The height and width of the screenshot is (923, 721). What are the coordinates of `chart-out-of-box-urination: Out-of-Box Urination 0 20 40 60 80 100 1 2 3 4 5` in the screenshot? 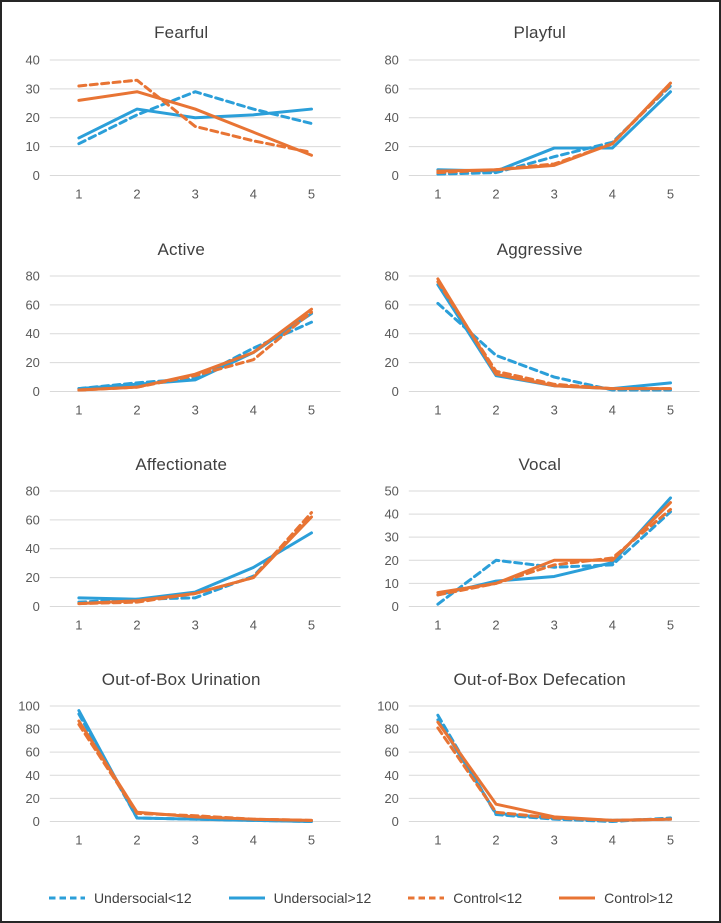 It's located at (181, 767).